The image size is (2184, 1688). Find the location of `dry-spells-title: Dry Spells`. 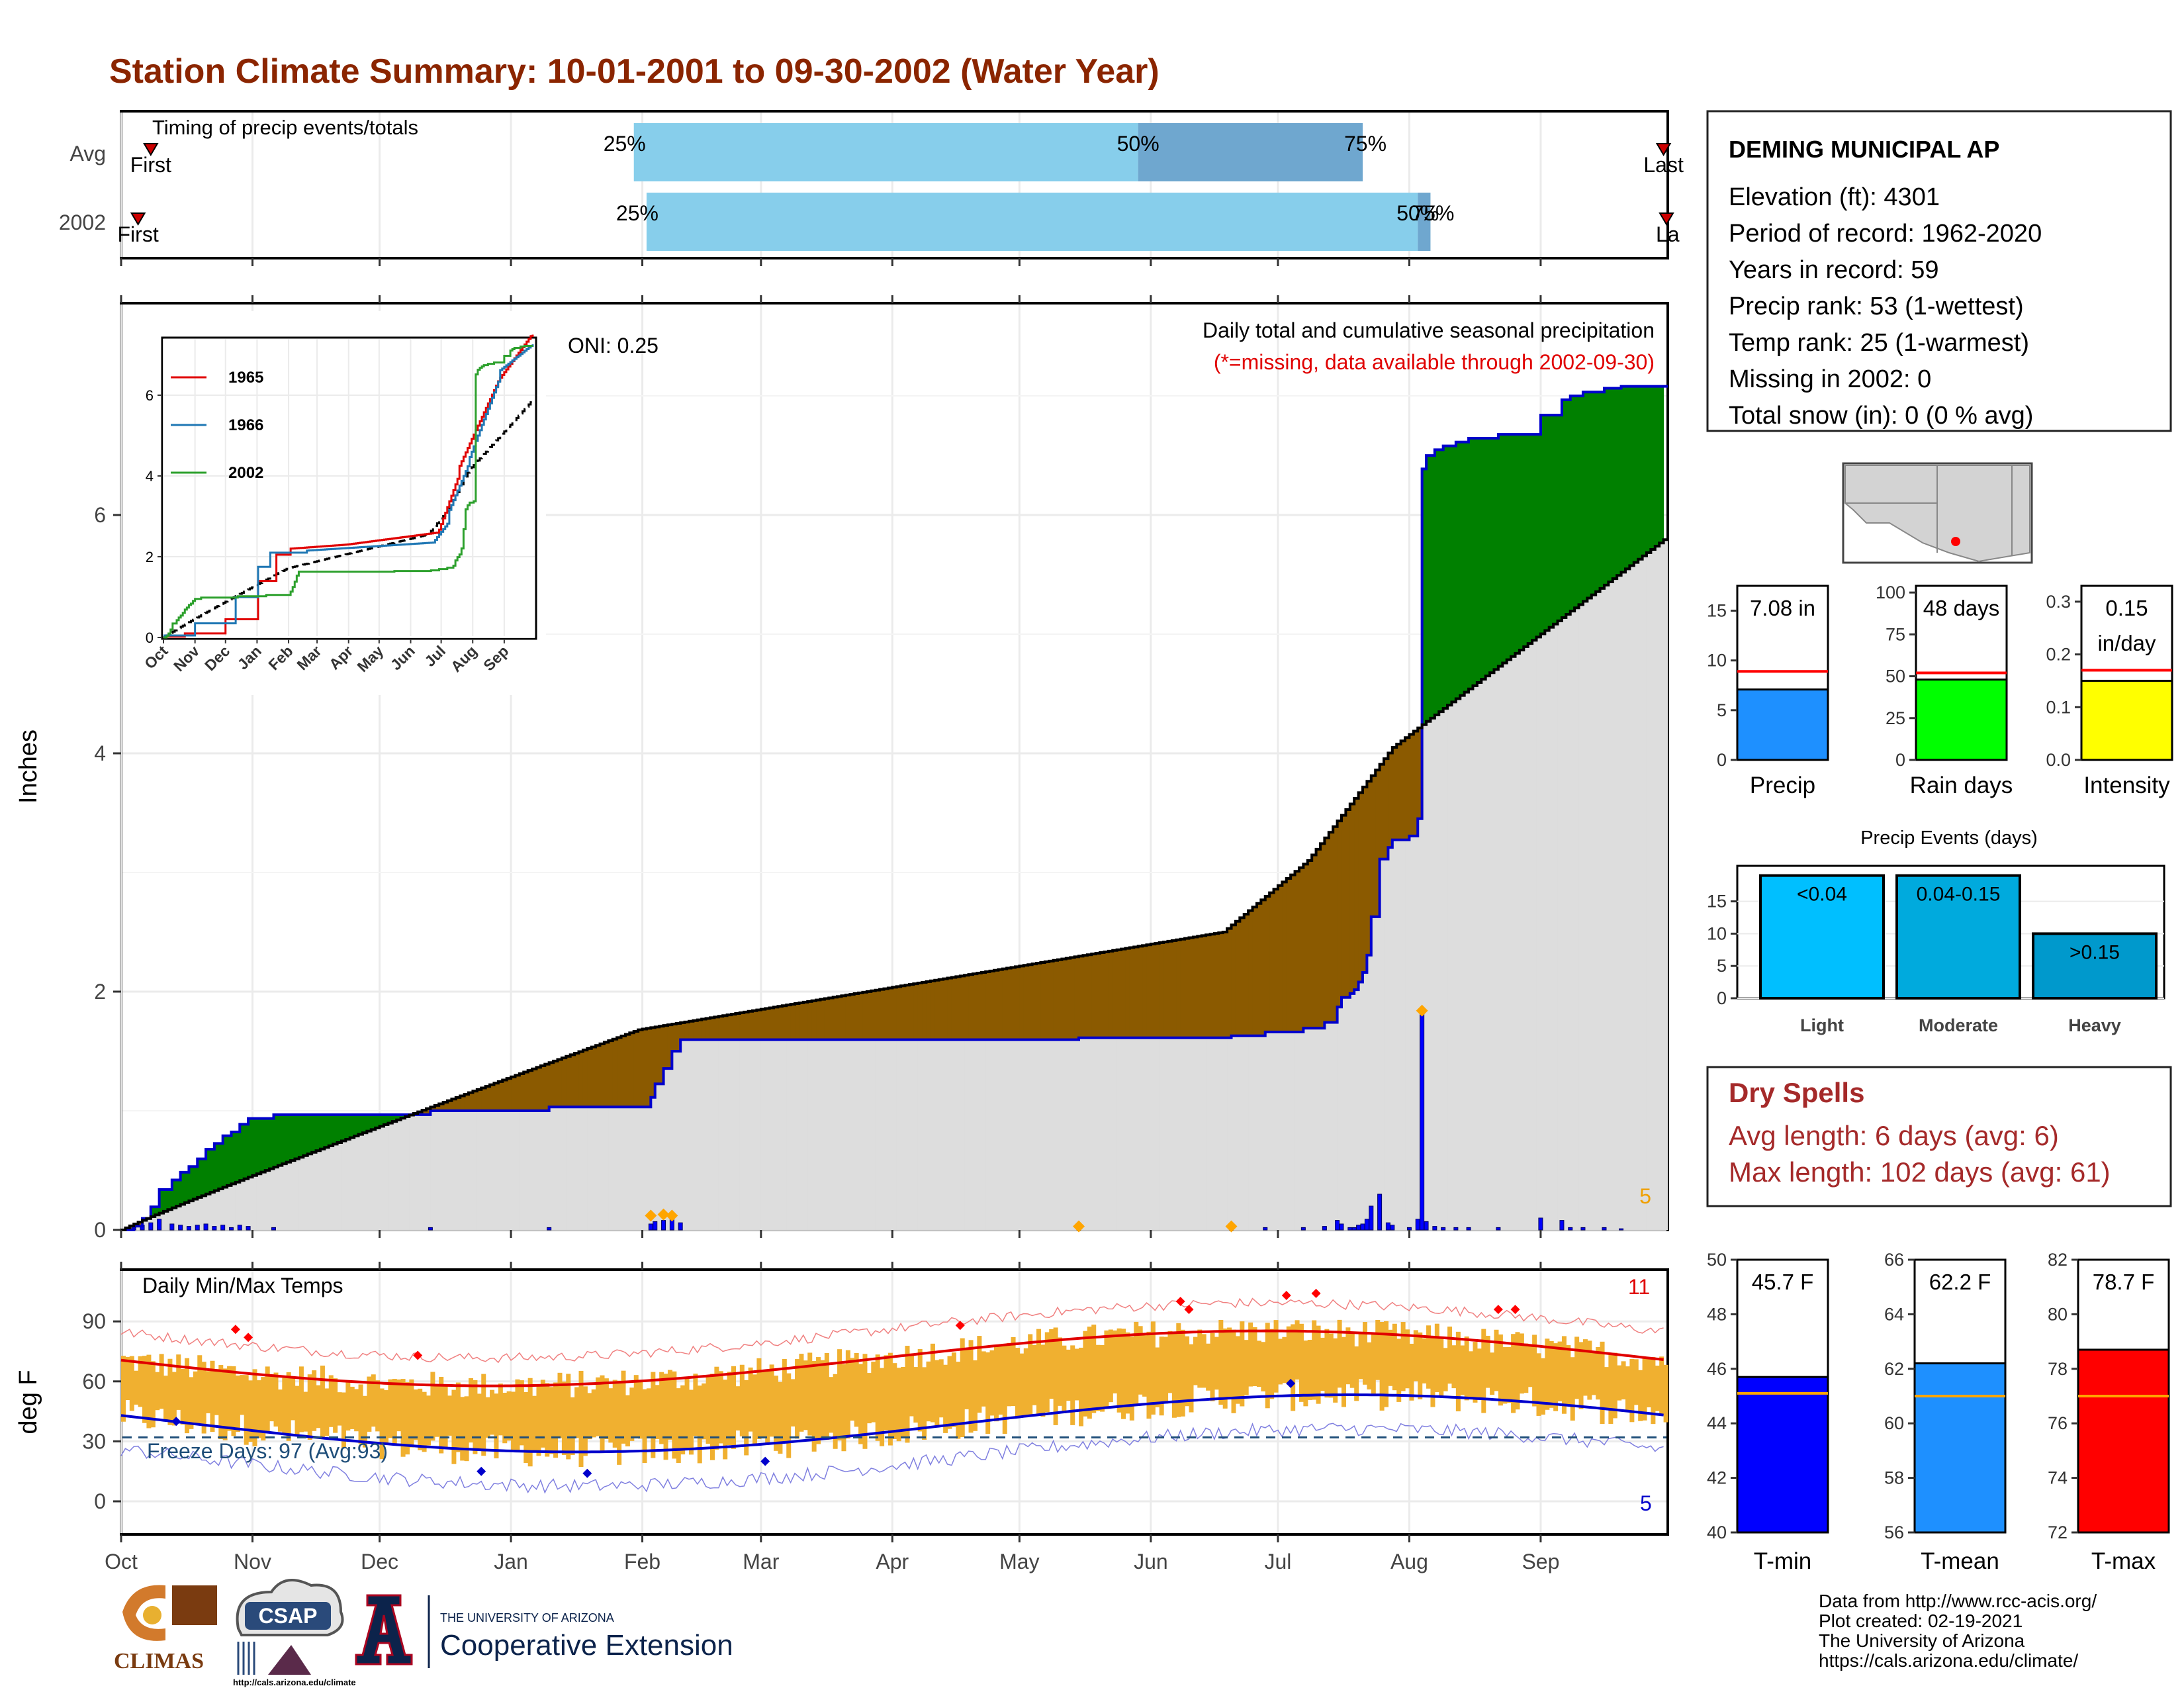

dry-spells-title: Dry Spells is located at coordinates (1797, 1092).